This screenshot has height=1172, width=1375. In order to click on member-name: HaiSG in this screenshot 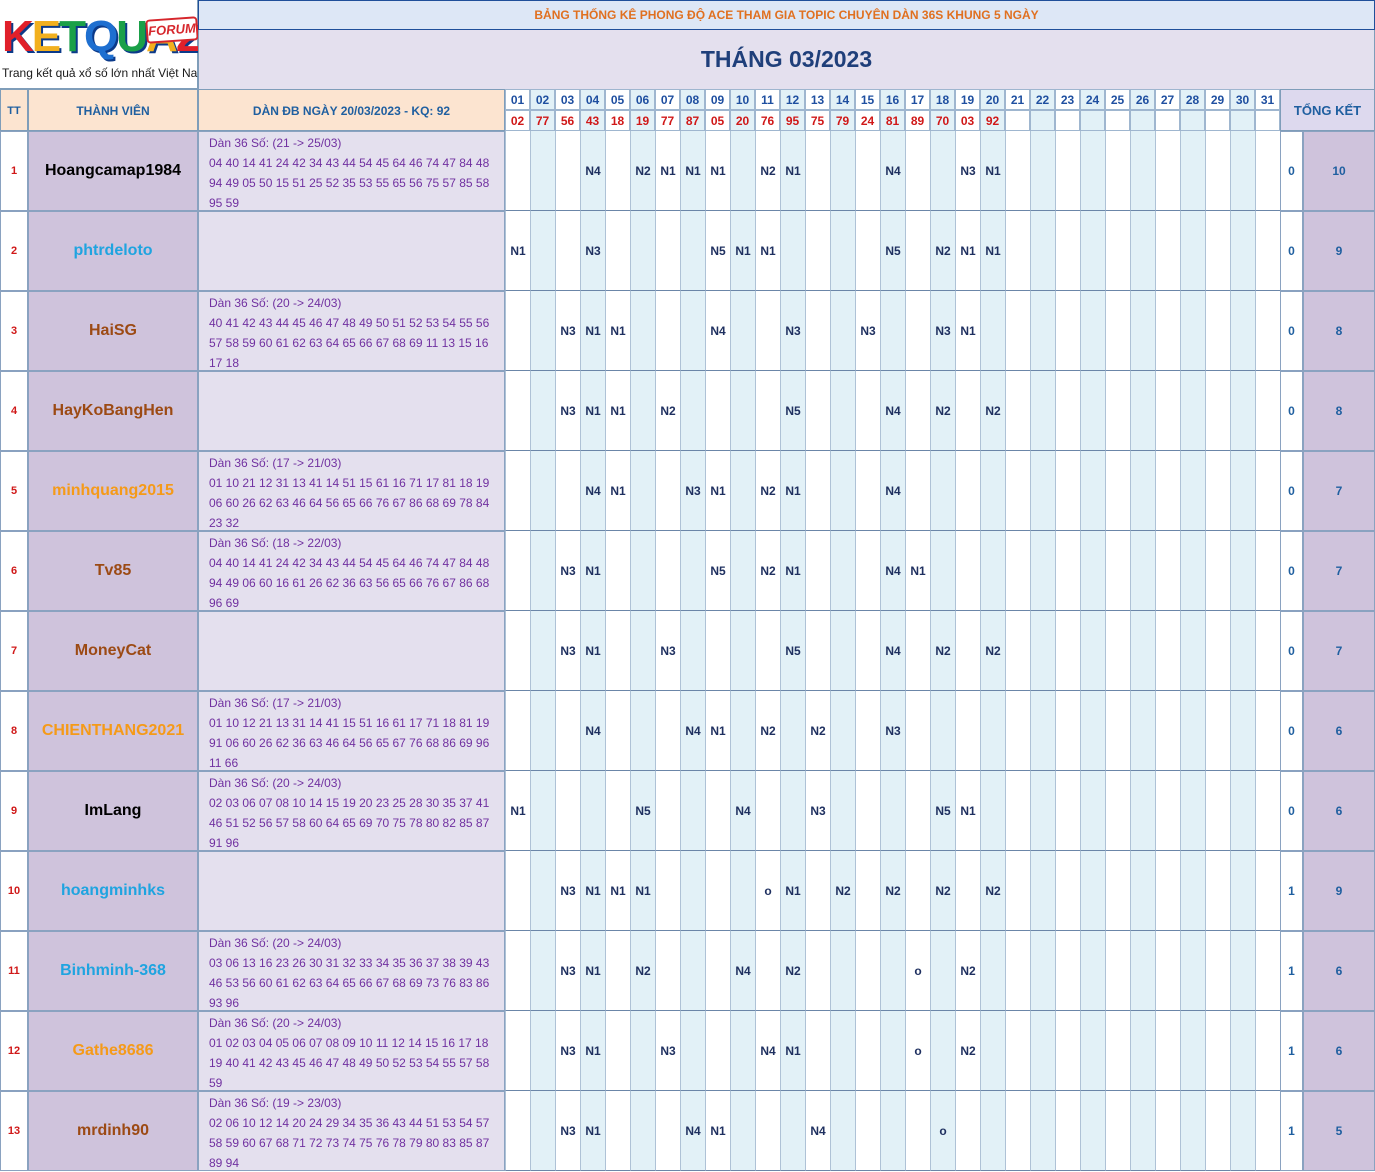, I will do `click(113, 331)`.